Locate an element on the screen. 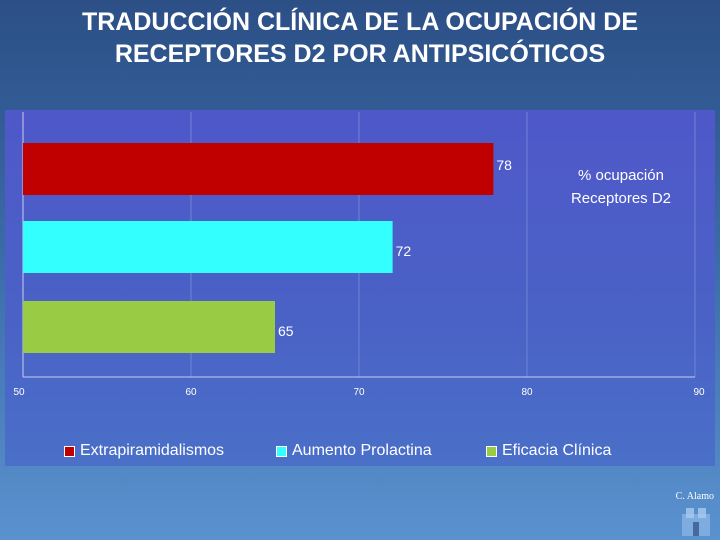 This screenshot has height=540, width=720. x-tick-label: 70 is located at coordinates (359, 392).